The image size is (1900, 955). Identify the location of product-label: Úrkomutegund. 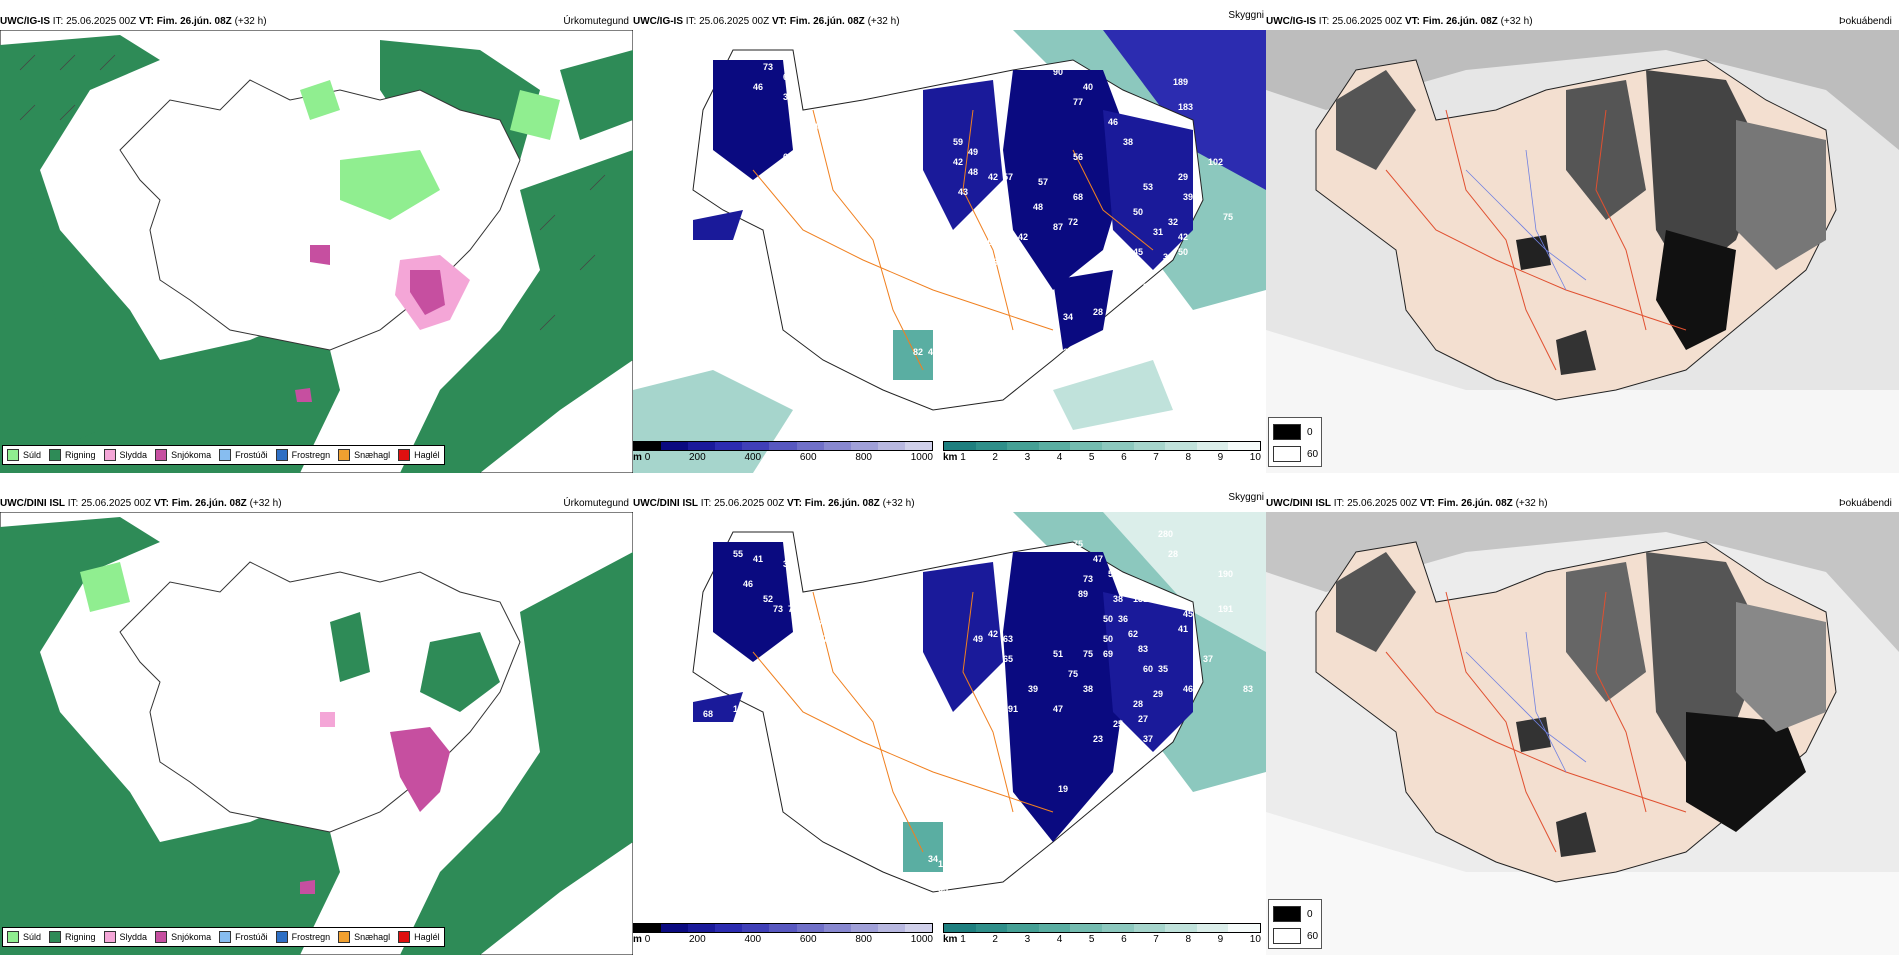
(596, 503).